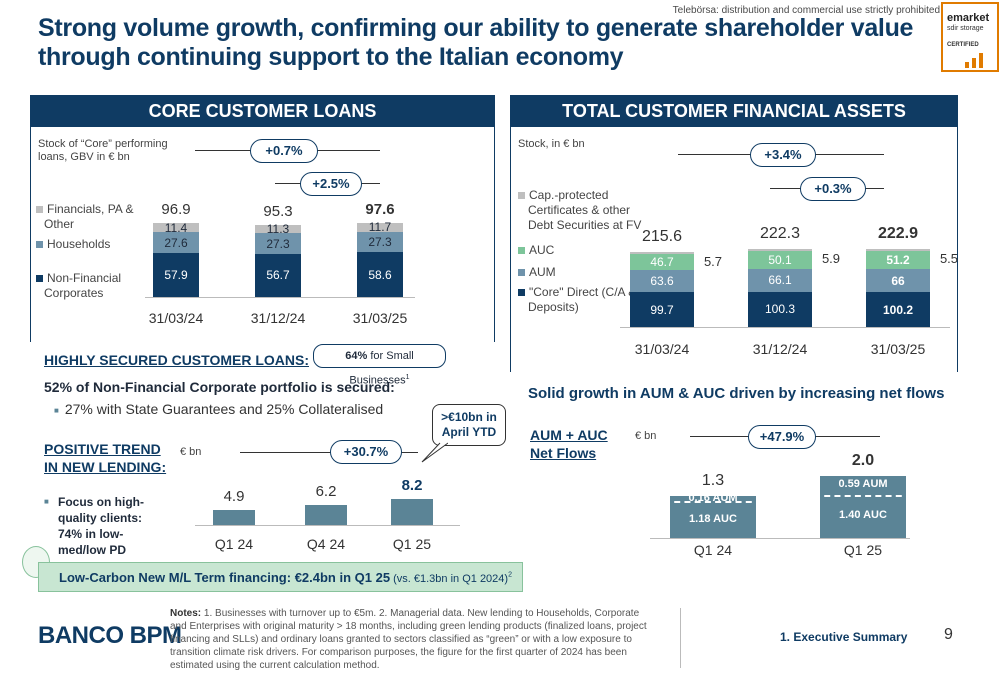  What do you see at coordinates (680, 638) in the screenshot?
I see `footer-divider` at bounding box center [680, 638].